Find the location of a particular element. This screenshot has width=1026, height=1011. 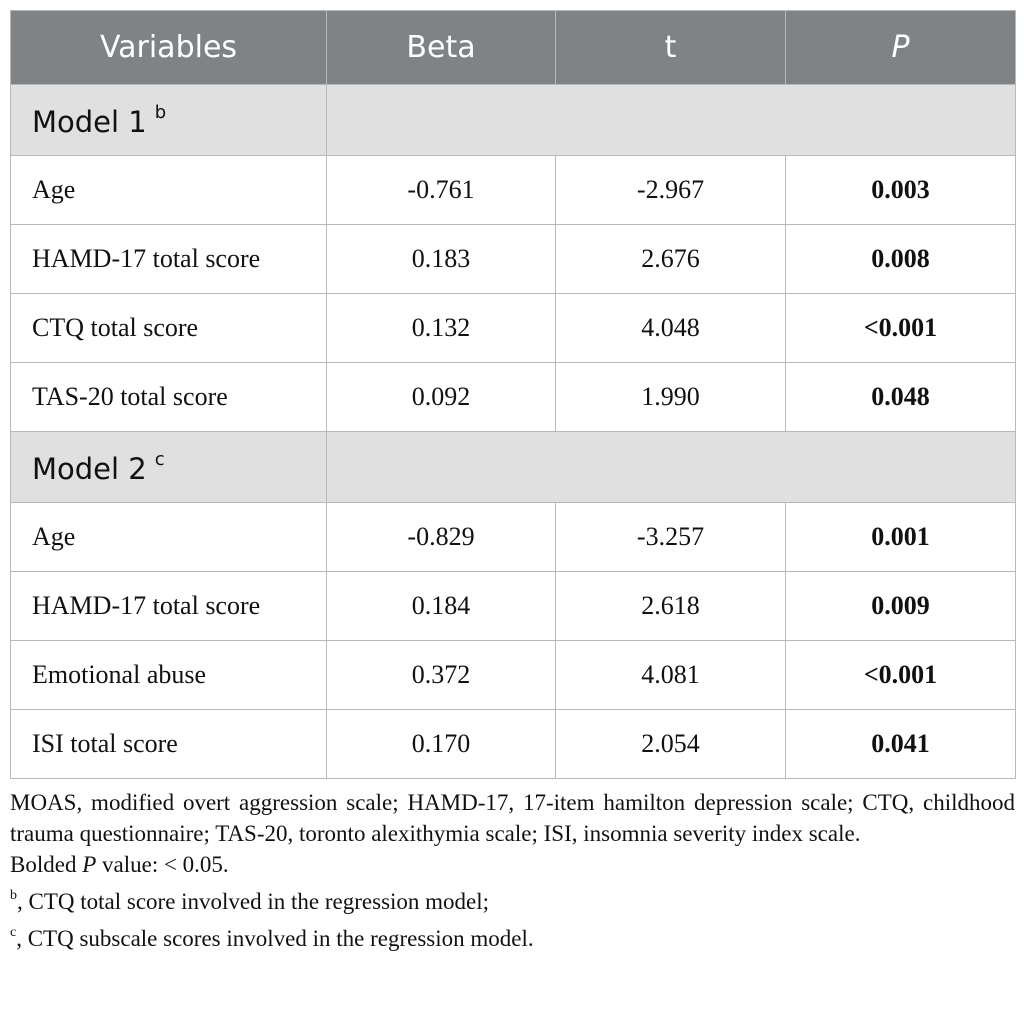

row-beta: -0.829 is located at coordinates (441, 537).